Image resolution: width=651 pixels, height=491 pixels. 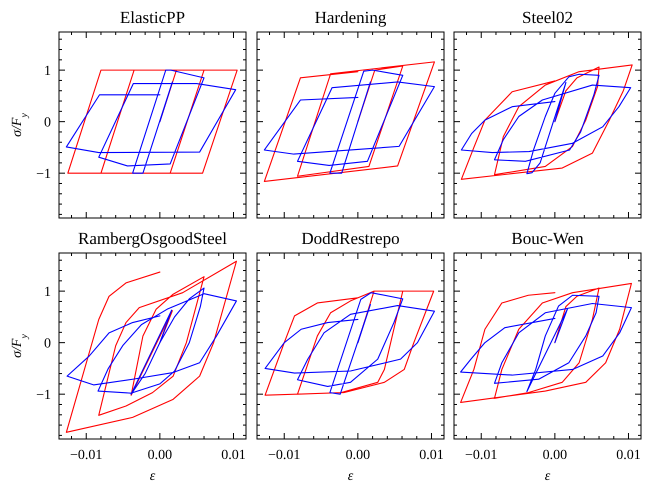 What do you see at coordinates (153, 238) in the screenshot?
I see `chart-title: RambergOsgoodSteel` at bounding box center [153, 238].